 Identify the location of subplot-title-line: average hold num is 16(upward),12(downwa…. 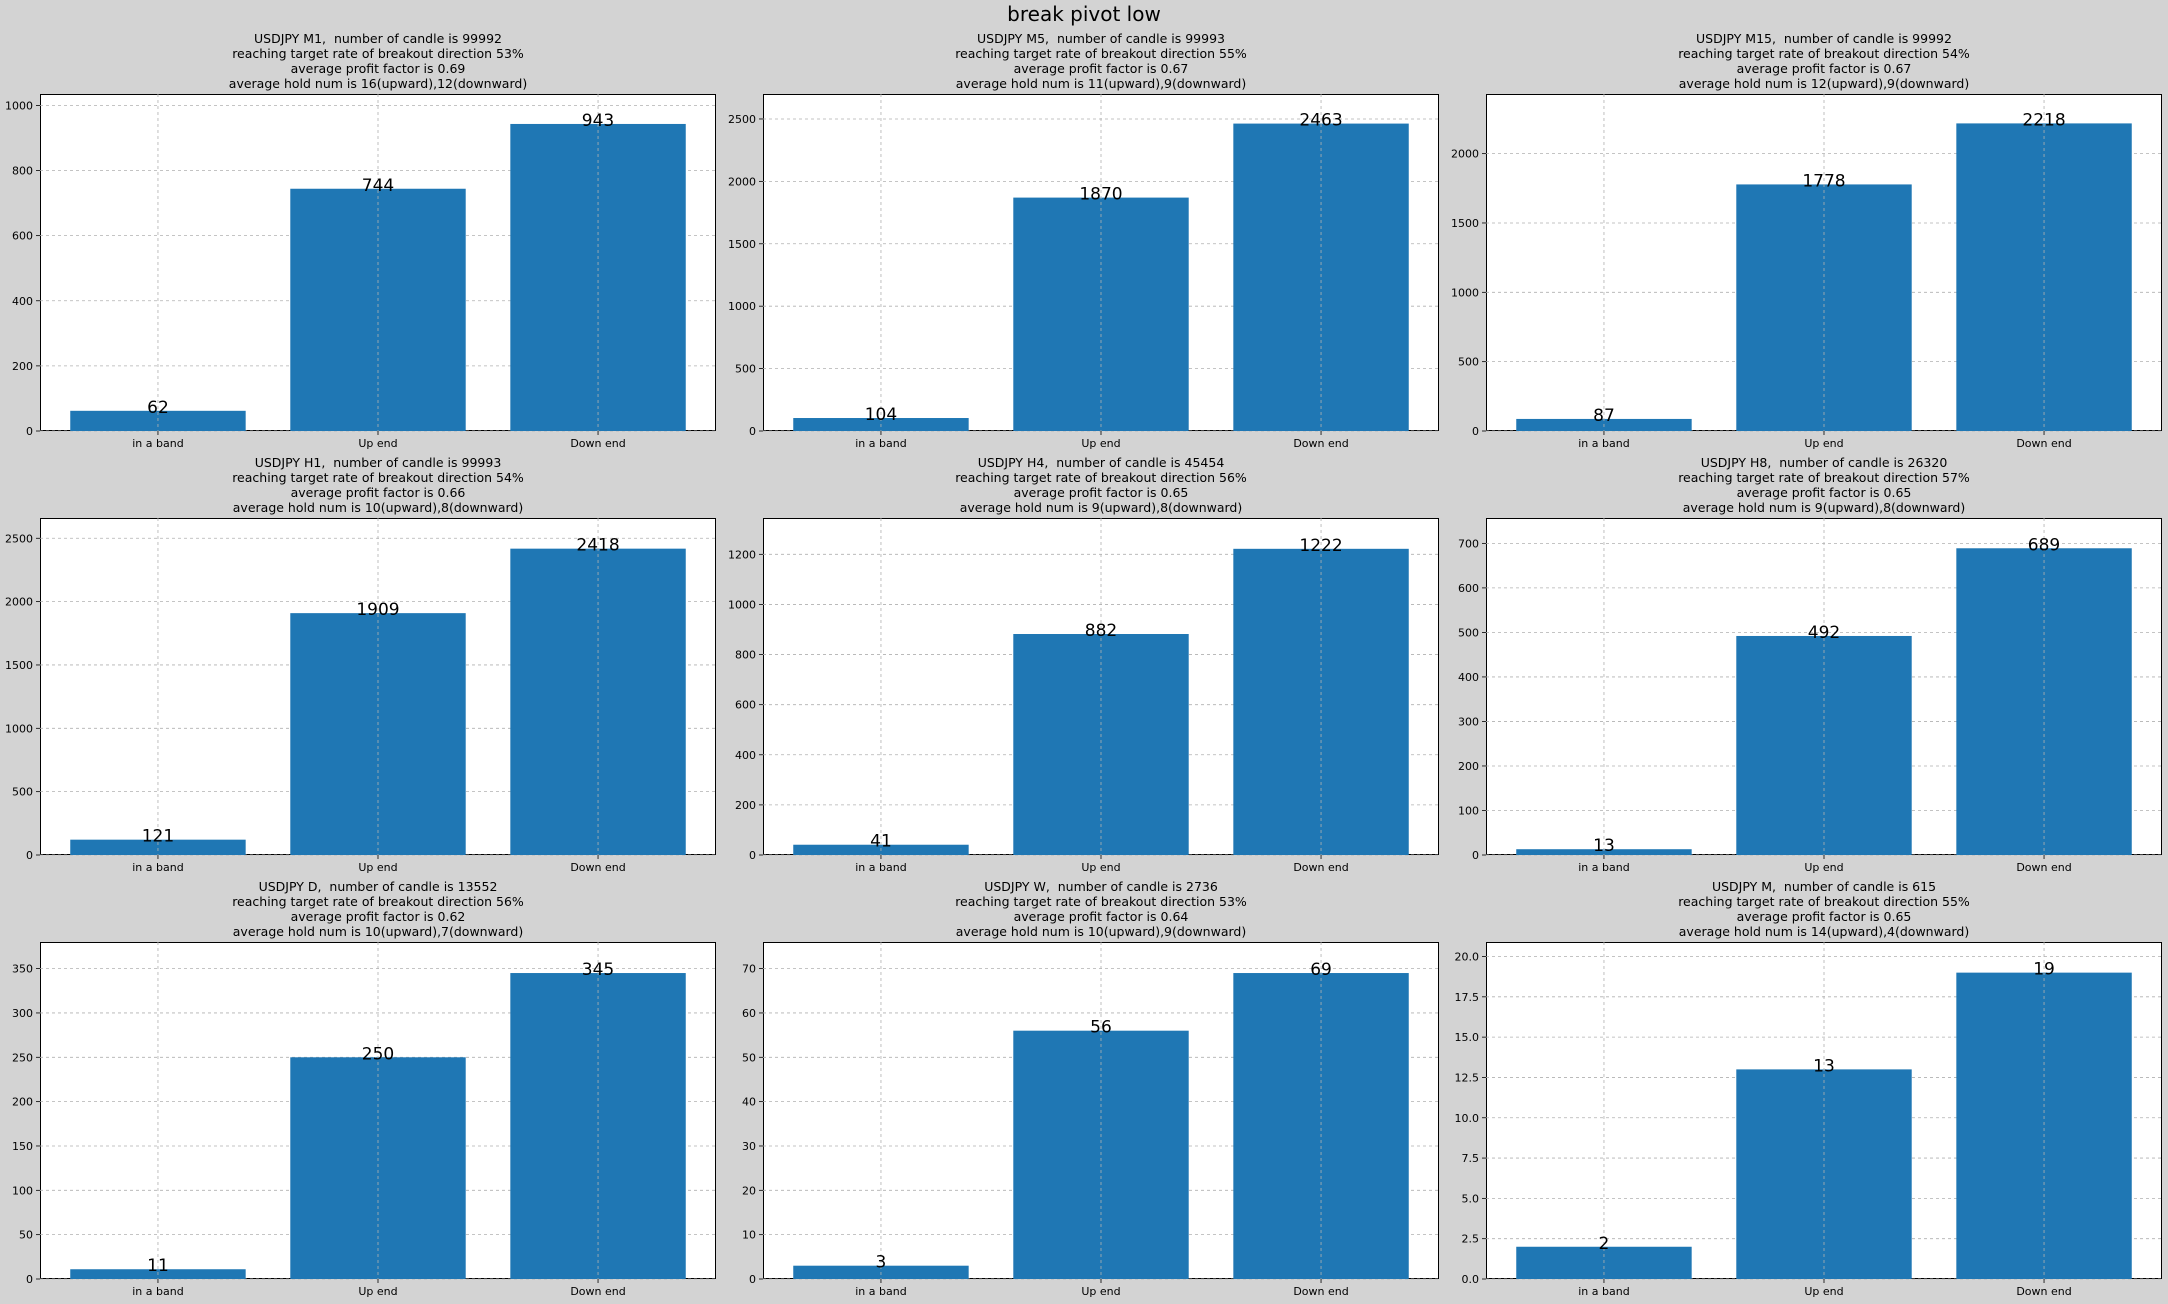
(378, 83).